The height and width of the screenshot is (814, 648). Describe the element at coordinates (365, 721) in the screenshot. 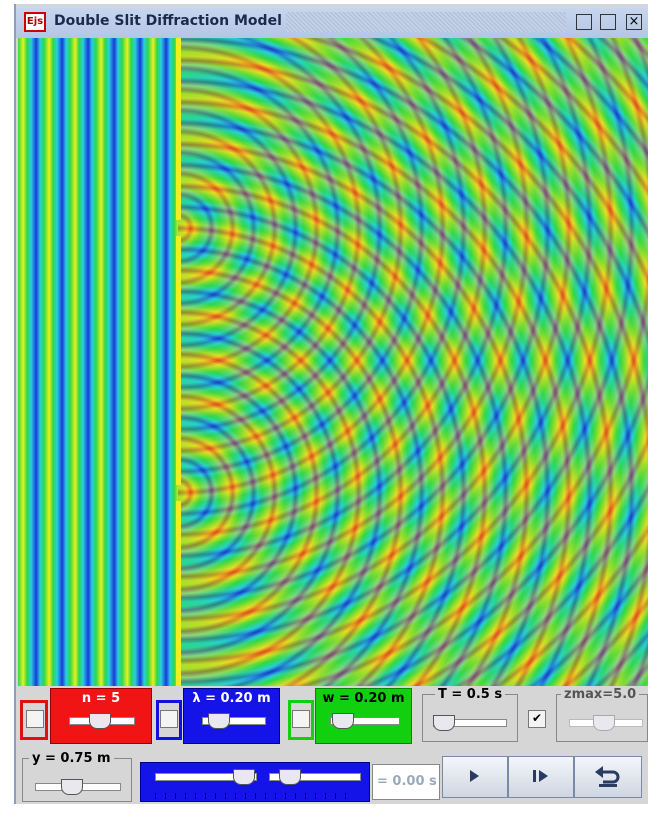

I see `width-slider` at that location.